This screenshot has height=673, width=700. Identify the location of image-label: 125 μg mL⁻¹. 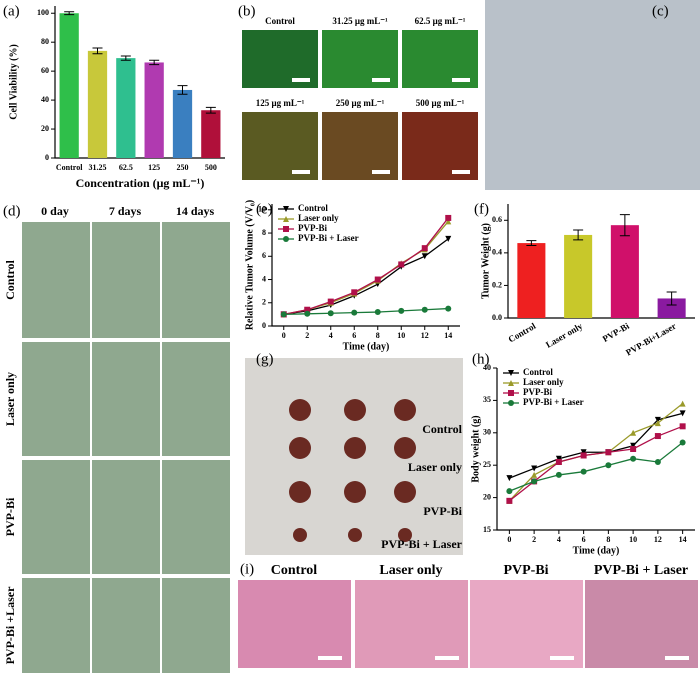
(280, 103).